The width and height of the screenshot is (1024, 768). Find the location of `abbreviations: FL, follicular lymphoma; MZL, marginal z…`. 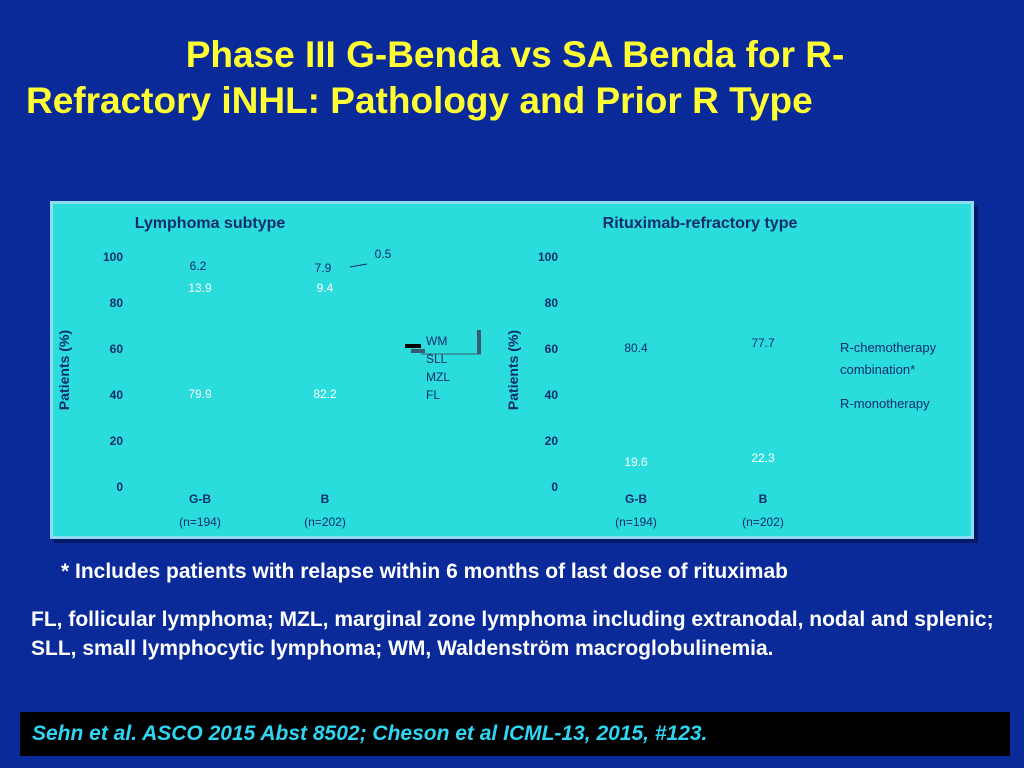

abbreviations: FL, follicular lymphoma; MZL, marginal z… is located at coordinates (512, 634).